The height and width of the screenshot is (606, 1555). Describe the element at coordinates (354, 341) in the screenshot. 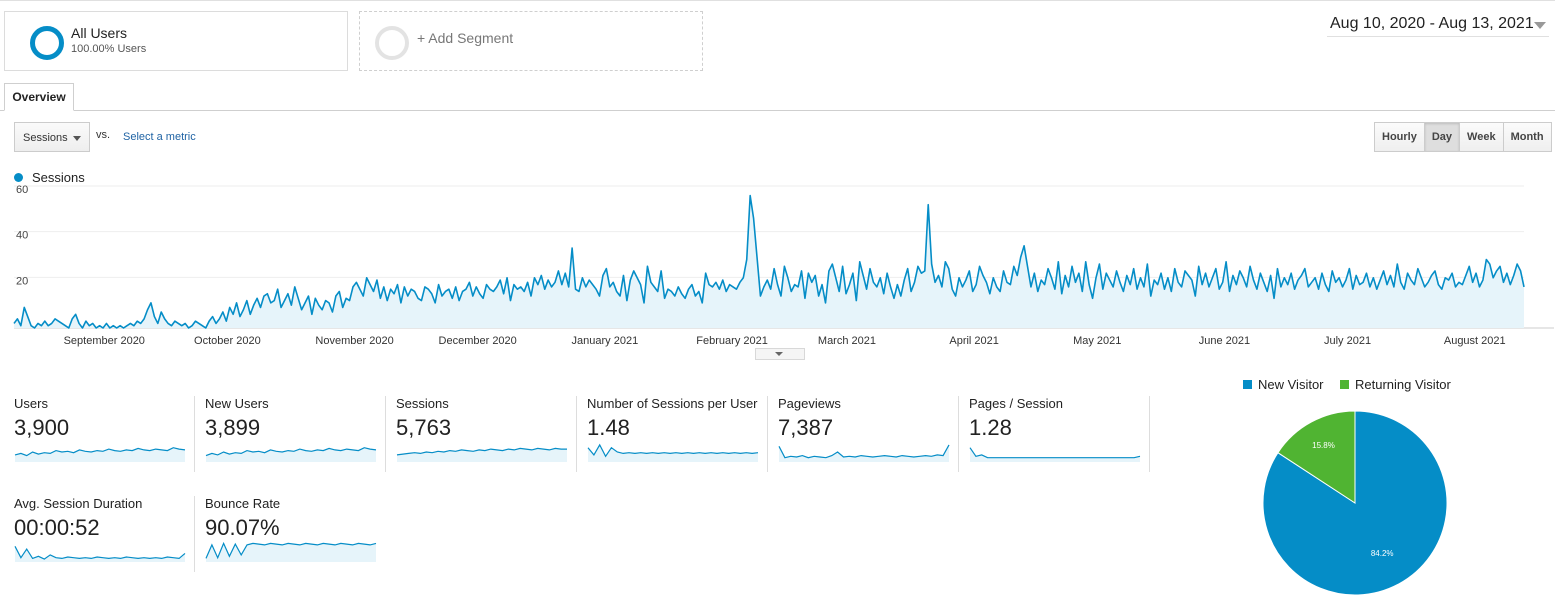

I see `x-tick-label: November 2020` at that location.